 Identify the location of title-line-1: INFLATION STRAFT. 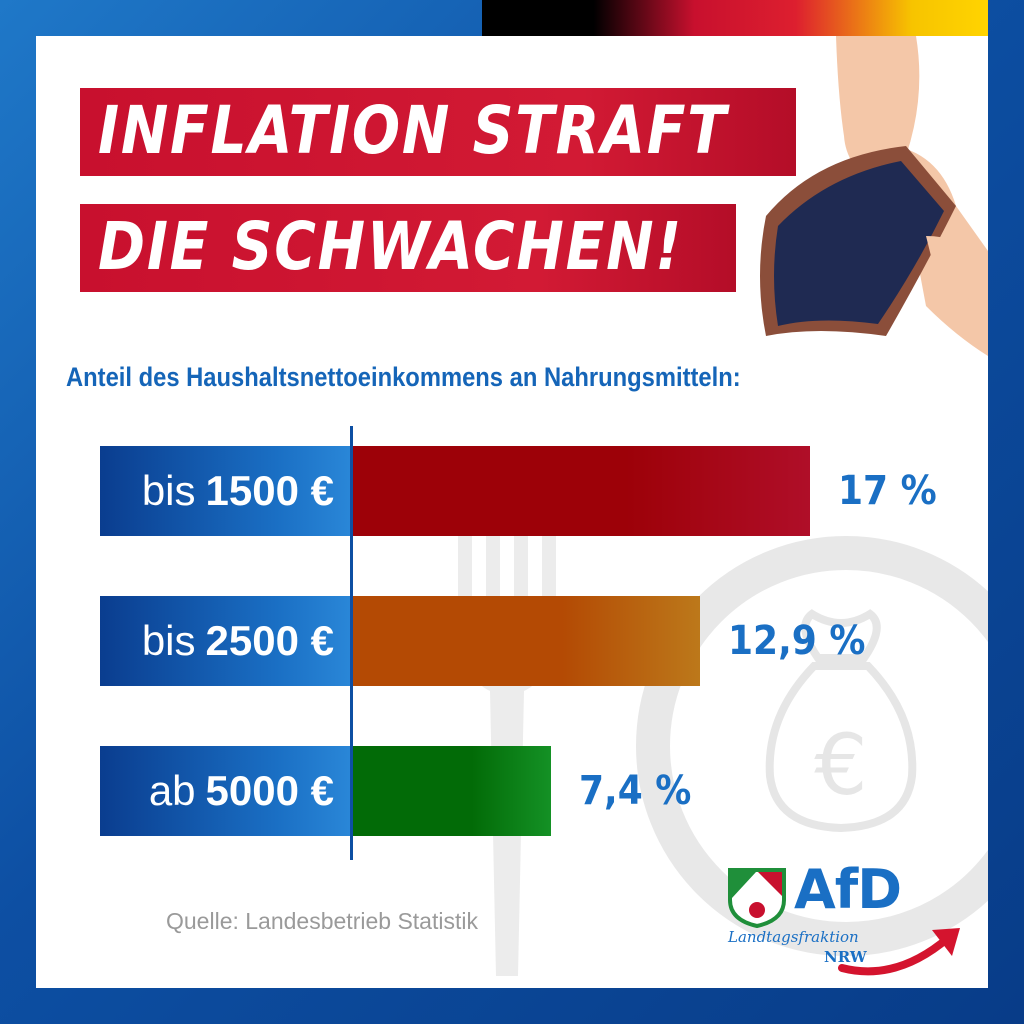
(413, 130).